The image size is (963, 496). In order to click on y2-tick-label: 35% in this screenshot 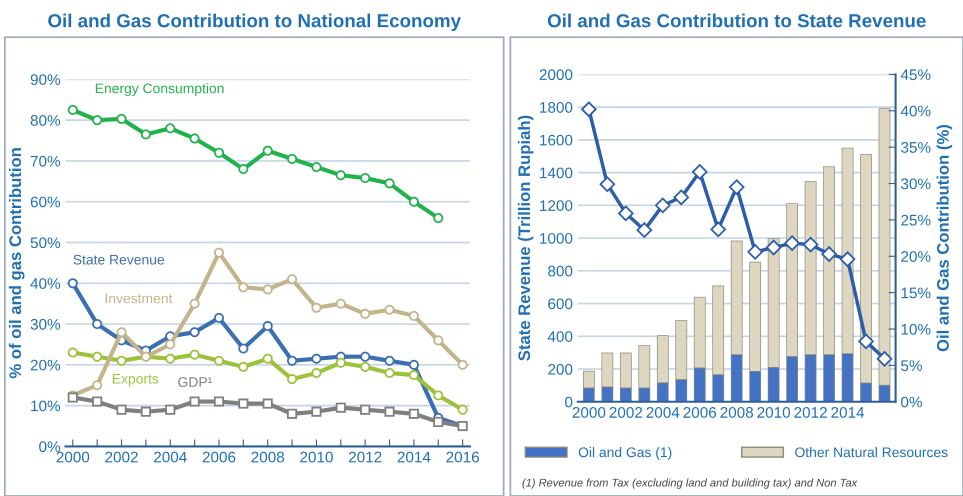, I will do `click(915, 147)`.